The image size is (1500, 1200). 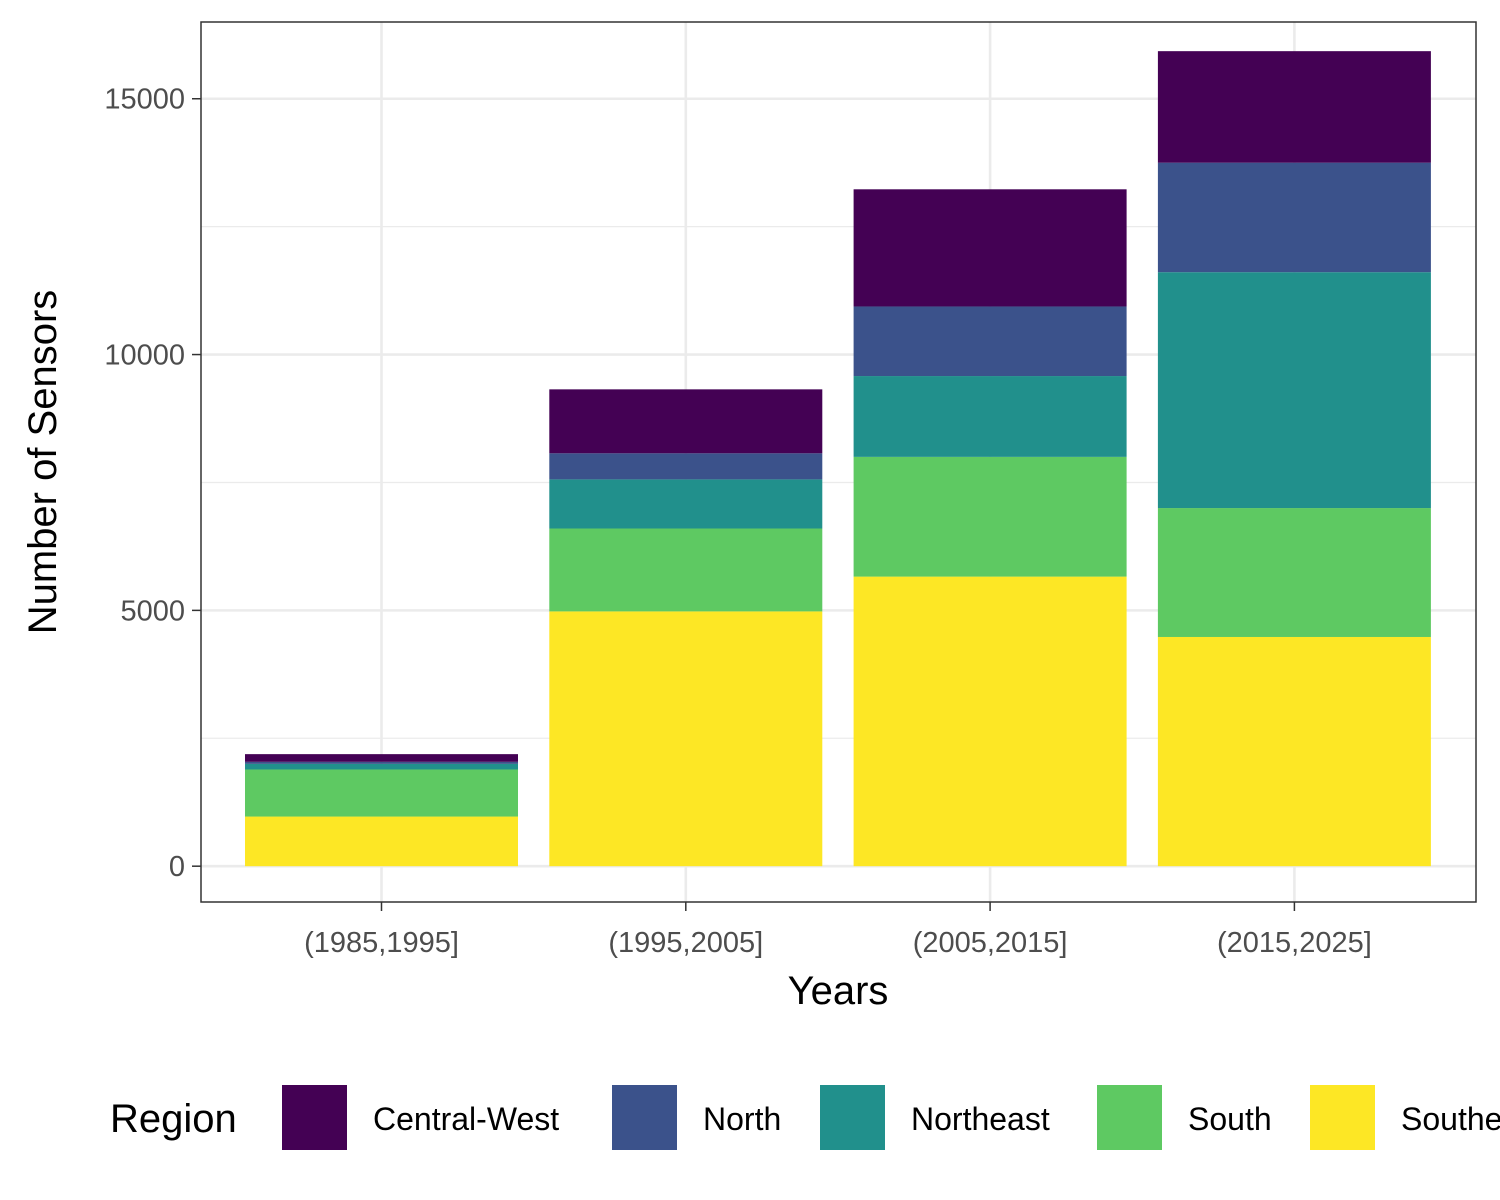 I want to click on legend-label: Northeast, so click(x=980, y=1119).